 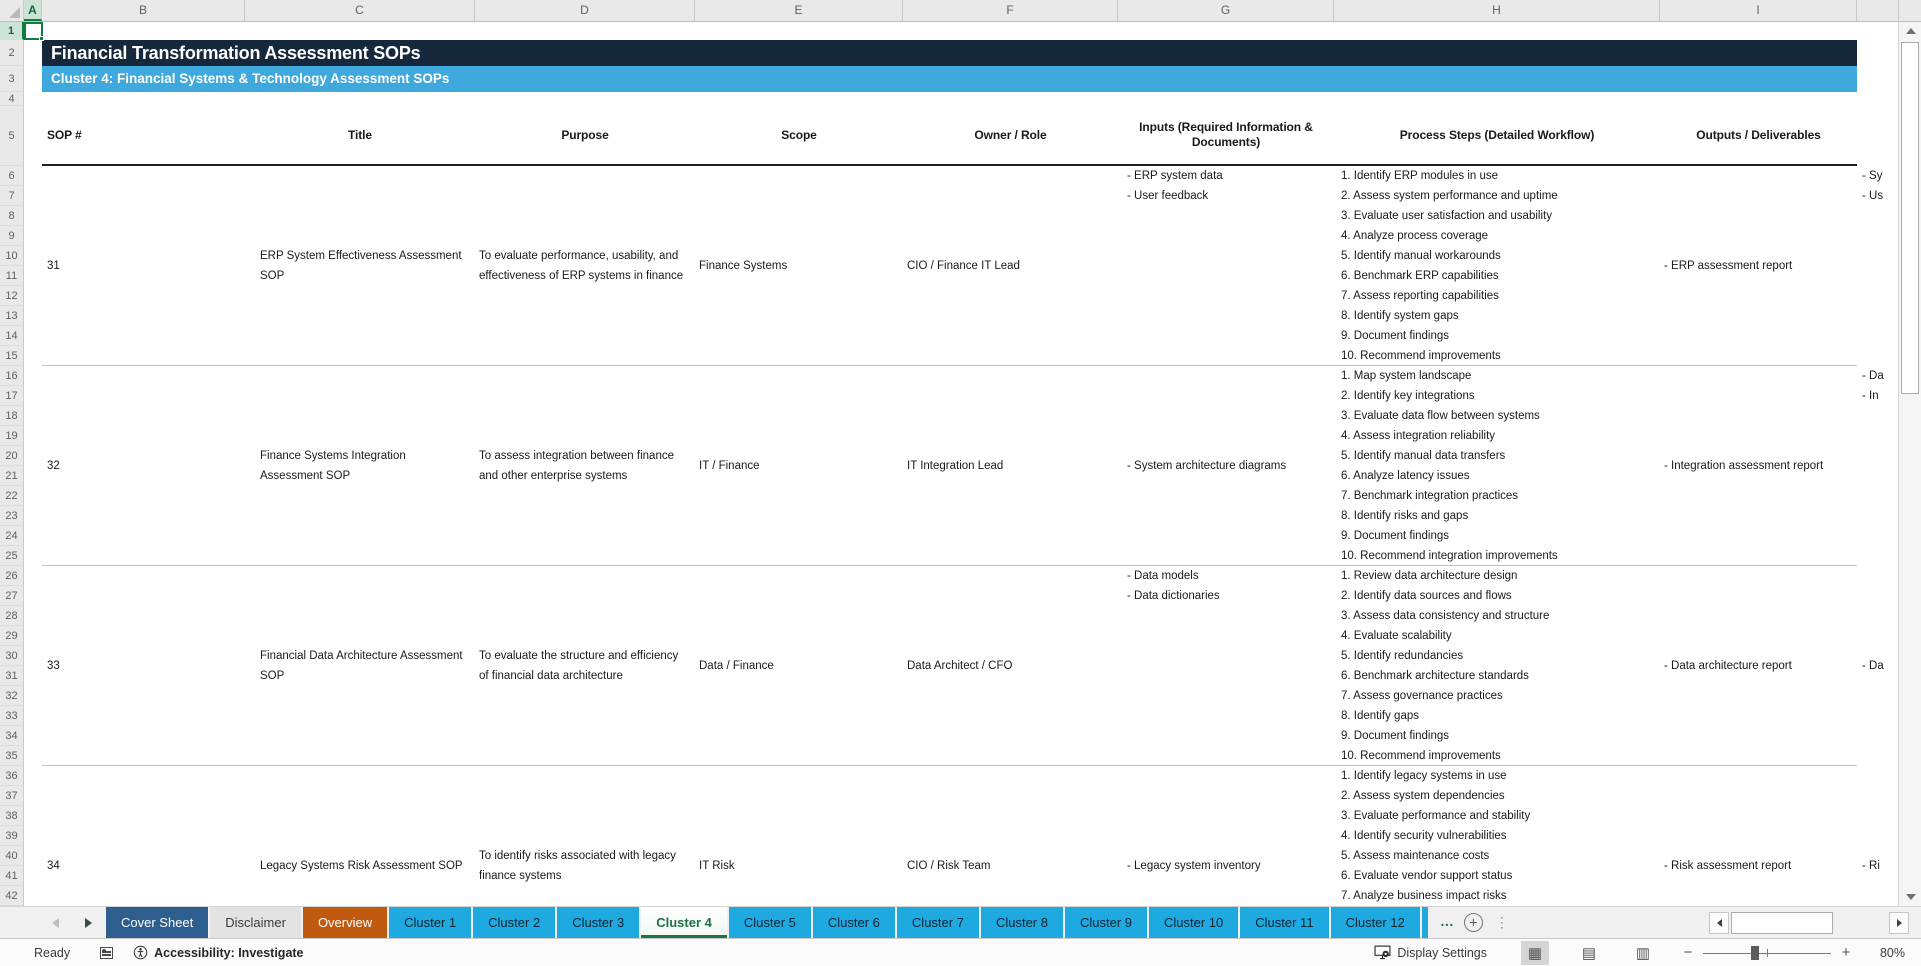 I want to click on scope-cell: IT / Finance, so click(x=799, y=466).